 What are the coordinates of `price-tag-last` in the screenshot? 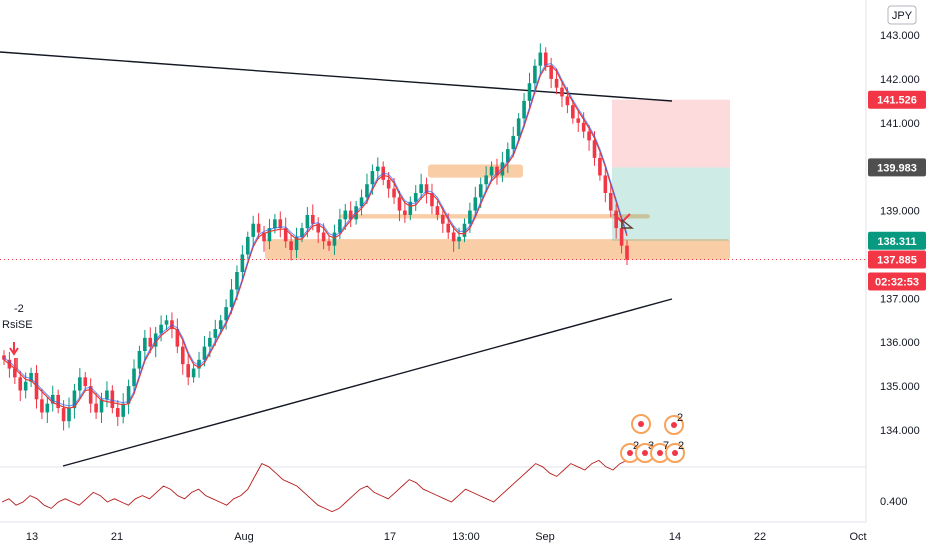 It's located at (897, 259).